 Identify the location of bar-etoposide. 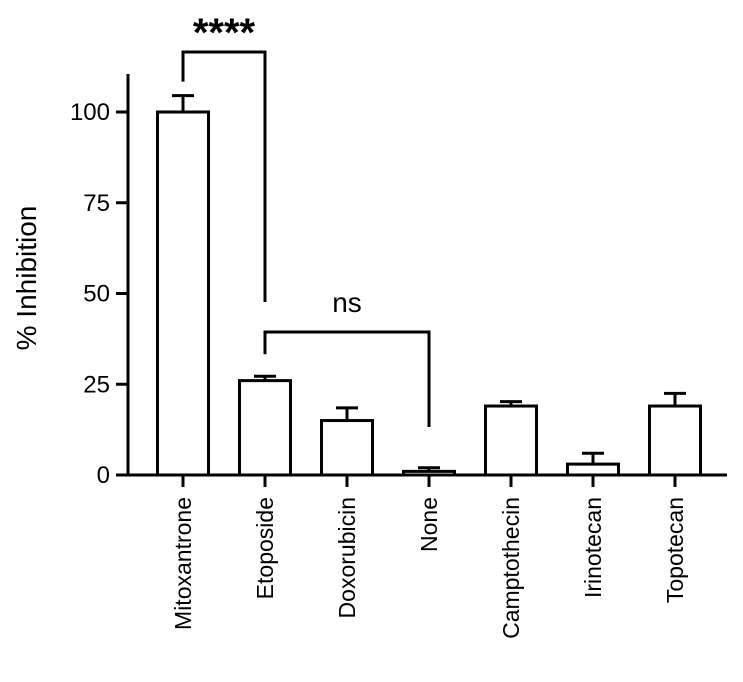
(265, 428).